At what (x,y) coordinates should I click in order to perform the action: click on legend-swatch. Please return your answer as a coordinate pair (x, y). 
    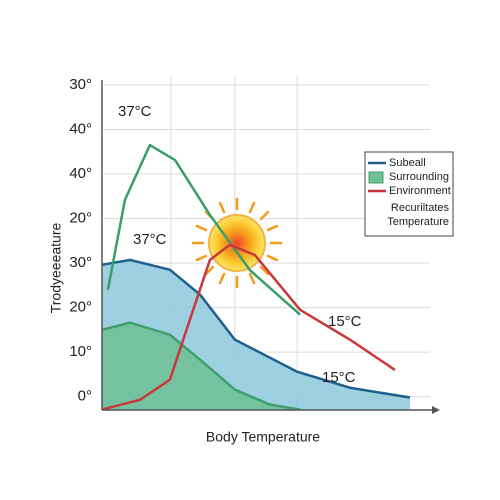
    Looking at the image, I should click on (376, 177).